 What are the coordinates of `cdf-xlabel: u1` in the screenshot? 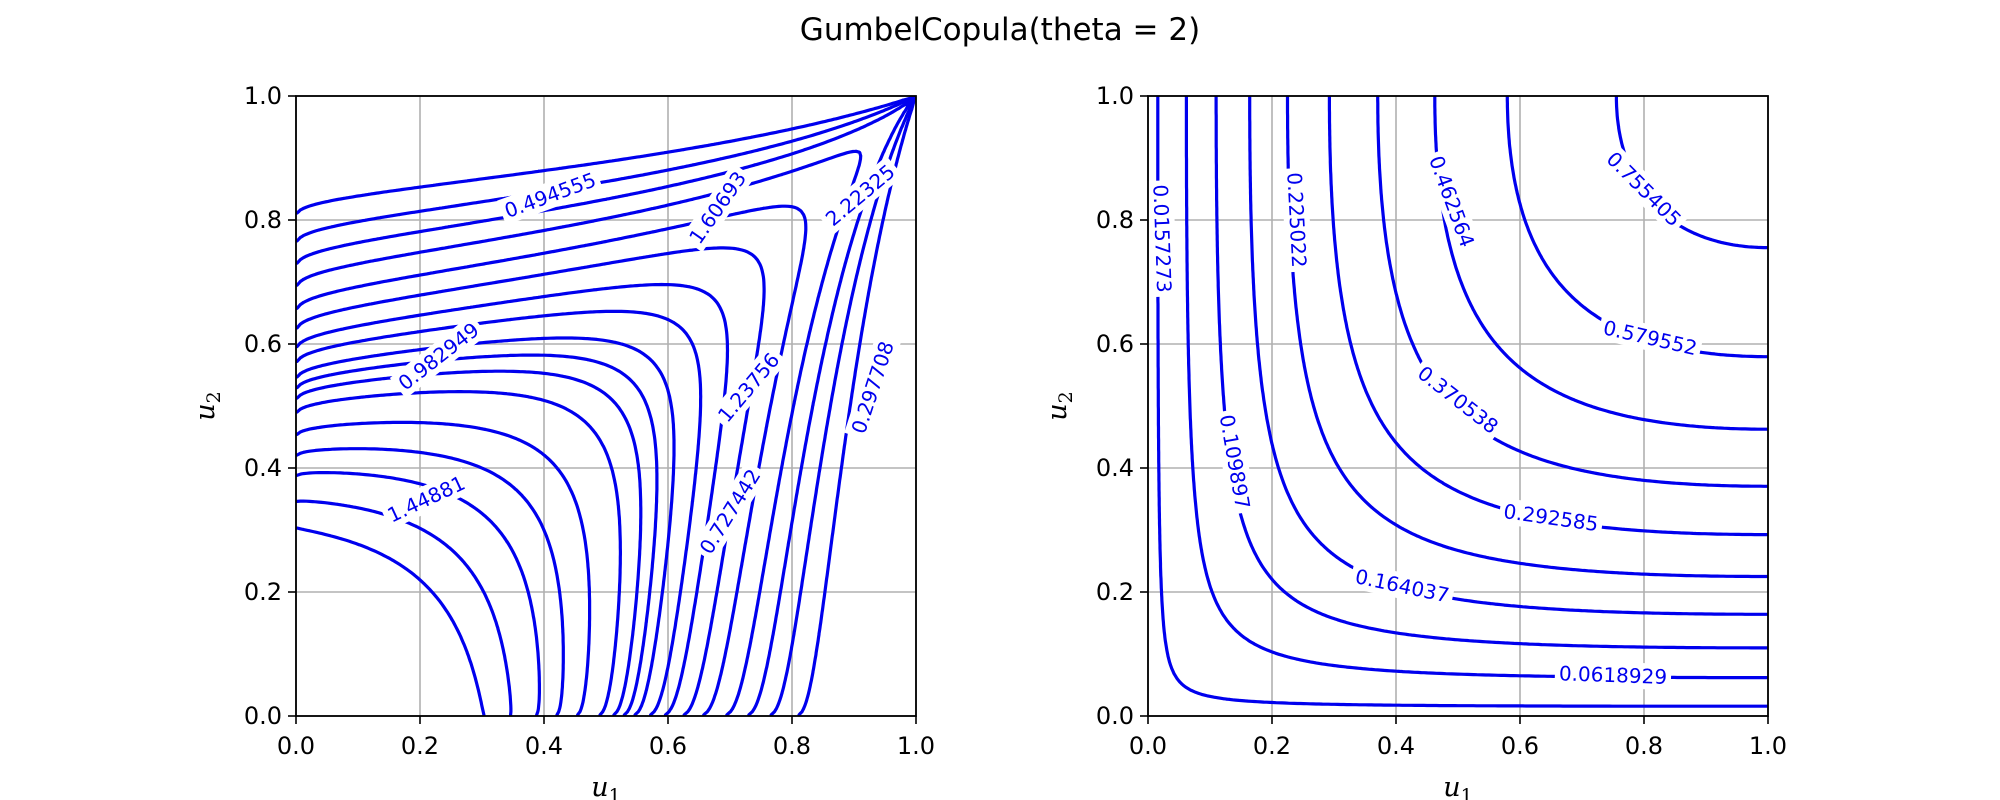 It's located at (1457, 786).